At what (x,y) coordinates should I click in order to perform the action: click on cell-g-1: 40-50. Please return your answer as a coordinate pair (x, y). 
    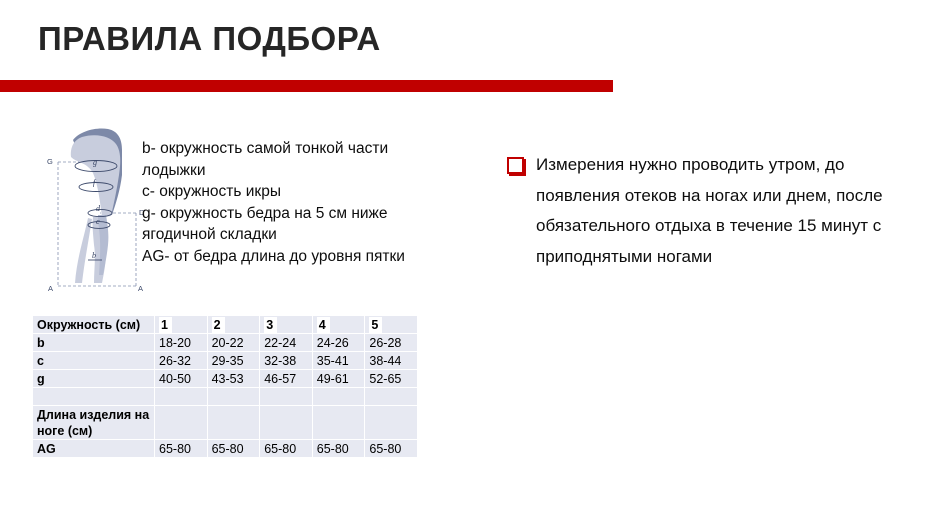
    Looking at the image, I should click on (181, 378).